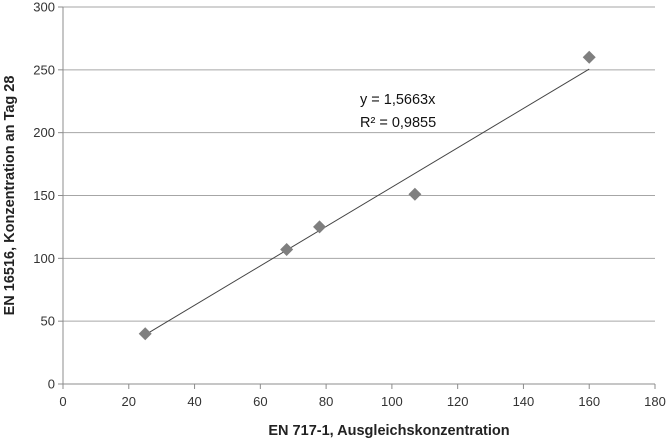 Image resolution: width=666 pixels, height=442 pixels. Describe the element at coordinates (44, 258) in the screenshot. I see `y-tick-label-100: 100` at that location.